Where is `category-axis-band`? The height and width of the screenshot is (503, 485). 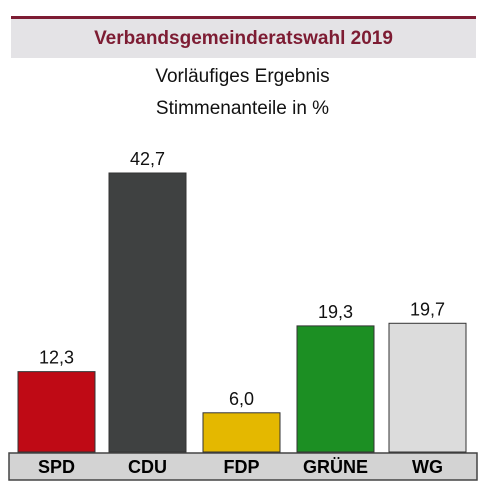
category-axis-band is located at coordinates (243, 466).